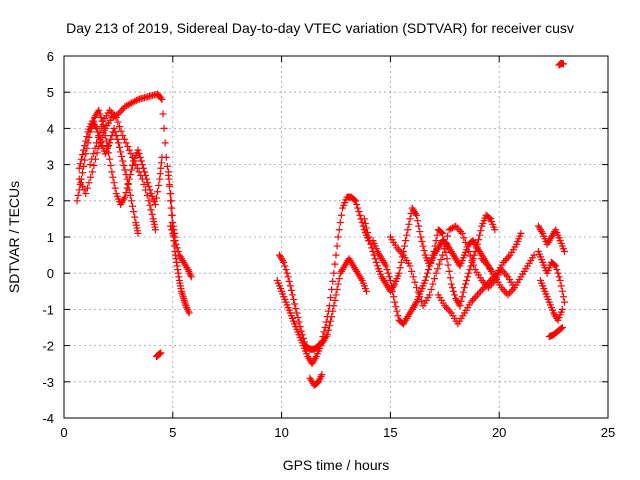 Image resolution: width=640 pixels, height=480 pixels. Describe the element at coordinates (172, 432) in the screenshot. I see `x-tick-label: 5` at that location.